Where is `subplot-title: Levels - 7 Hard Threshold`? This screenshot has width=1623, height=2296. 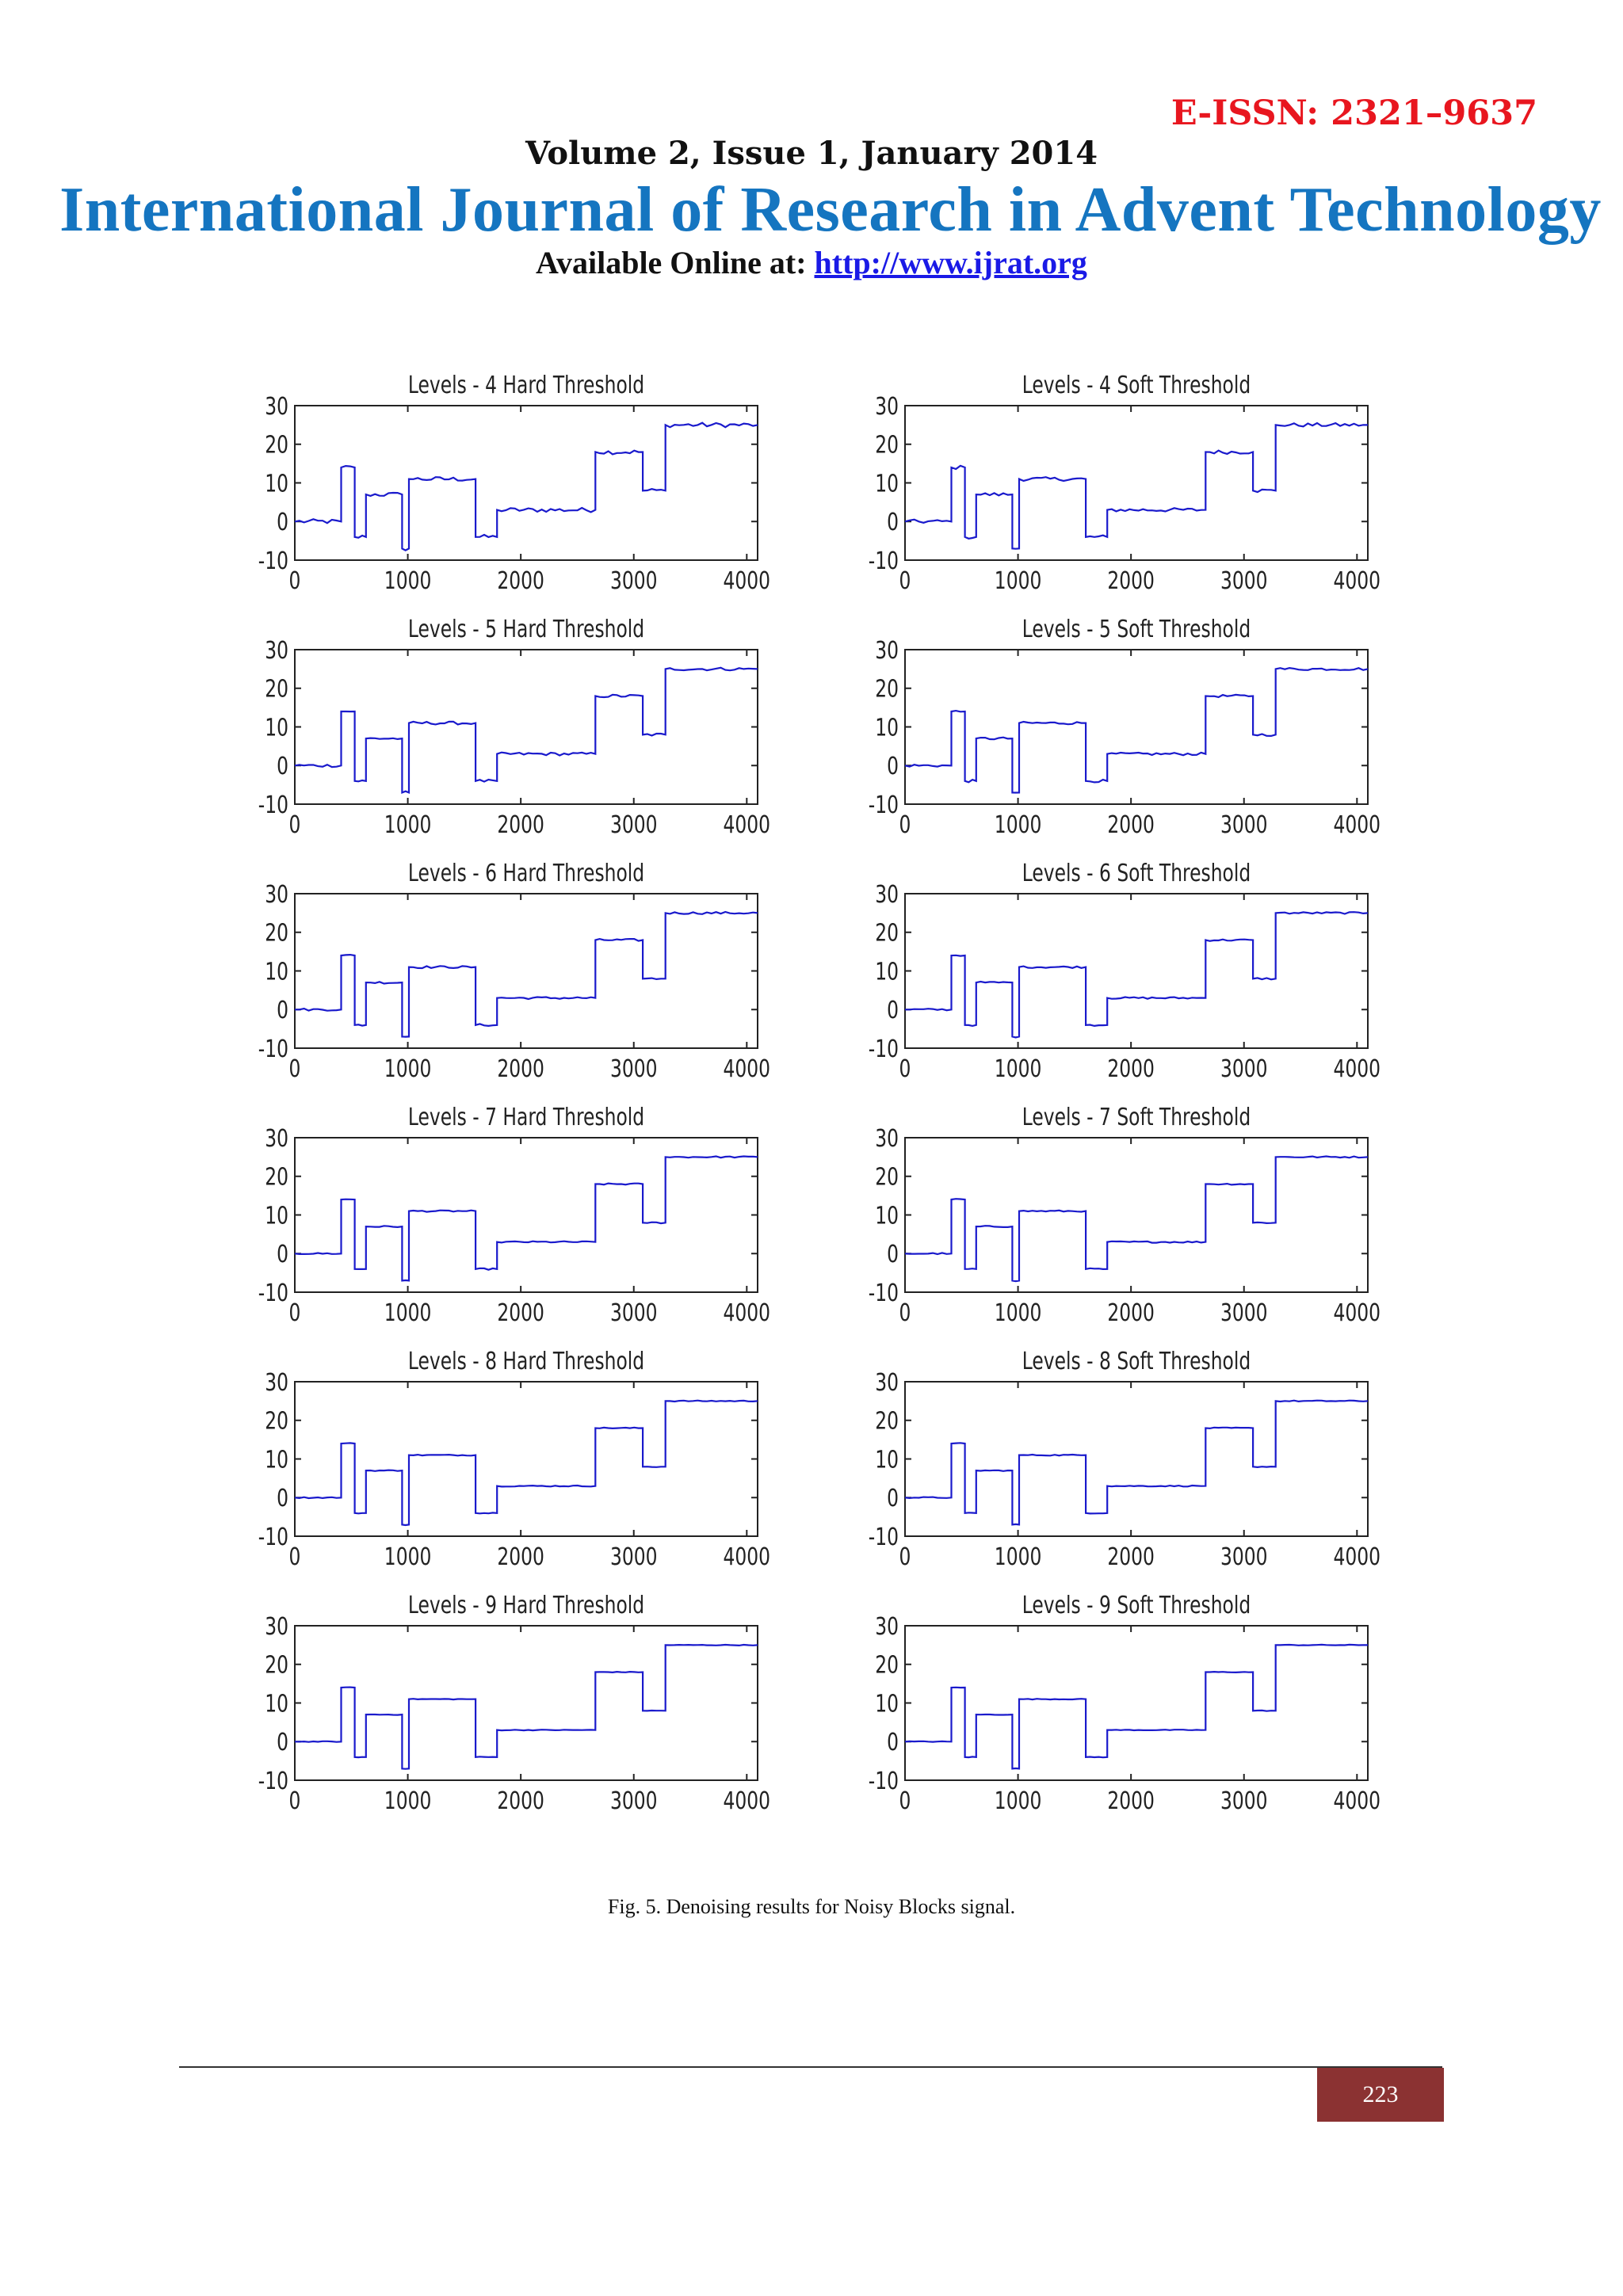
subplot-title: Levels - 7 Hard Threshold is located at coordinates (526, 1117).